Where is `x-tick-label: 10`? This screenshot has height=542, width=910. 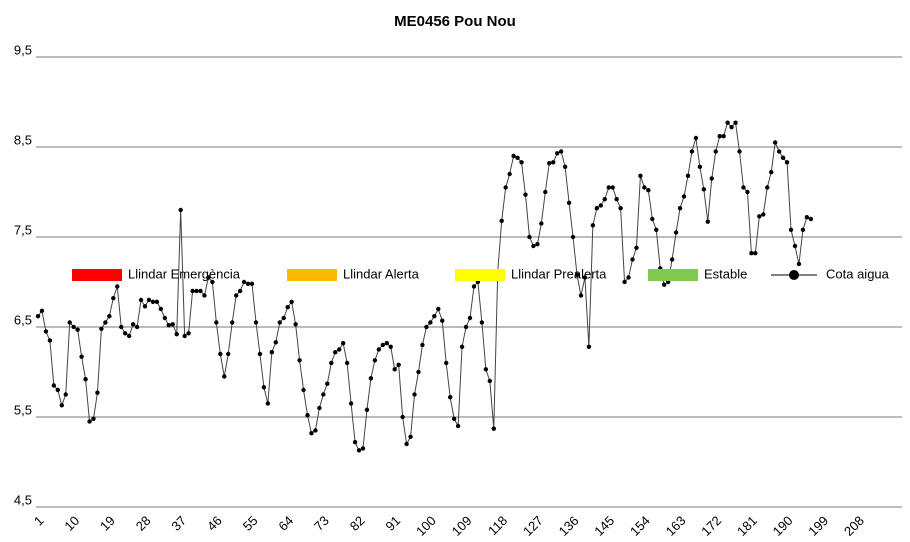
x-tick-label: 10 is located at coordinates (71, 523).